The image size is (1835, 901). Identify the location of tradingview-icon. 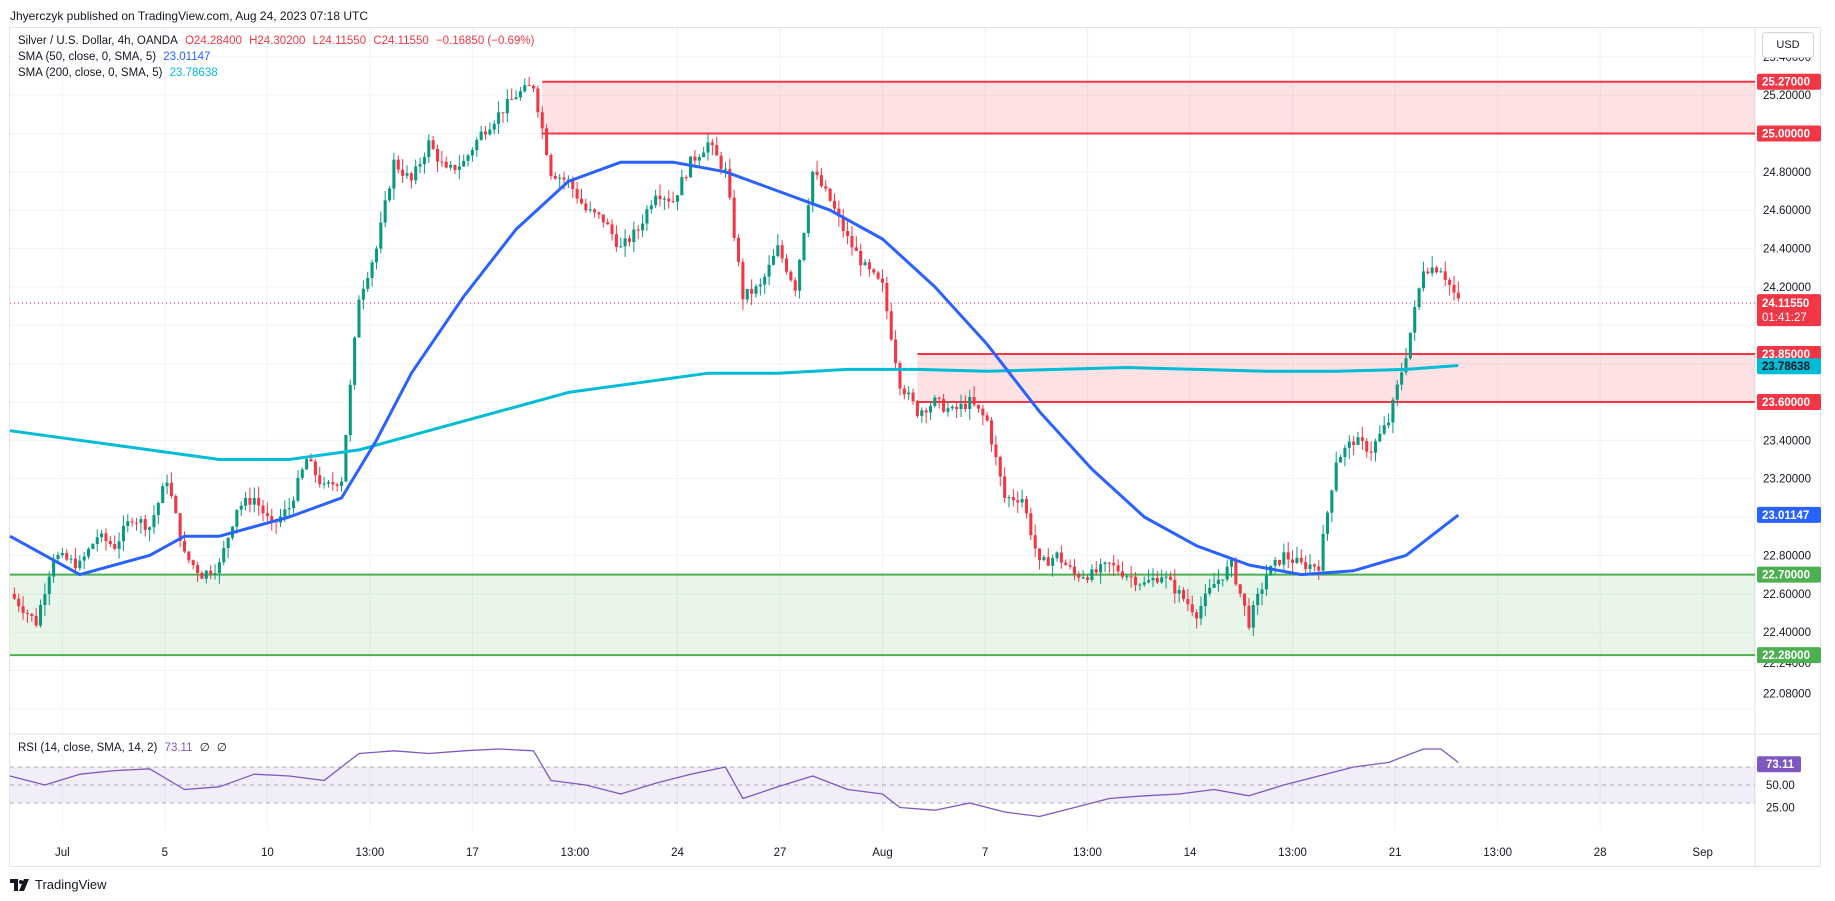
(19, 884).